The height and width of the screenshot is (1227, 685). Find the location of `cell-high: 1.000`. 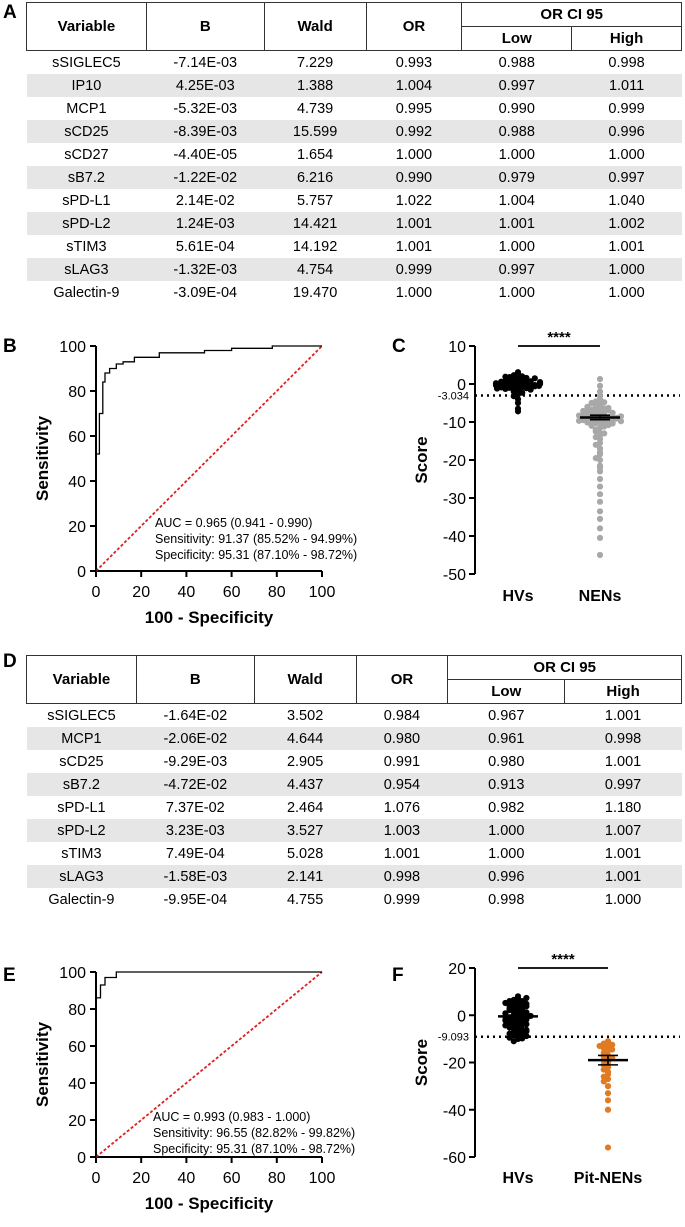

cell-high: 1.000 is located at coordinates (626, 154).